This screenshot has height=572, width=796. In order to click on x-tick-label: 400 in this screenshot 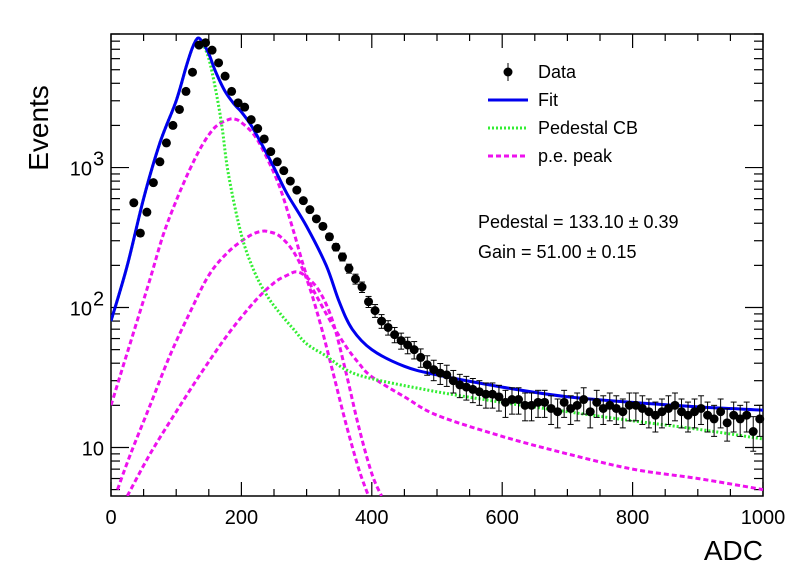, I will do `click(371, 518)`.